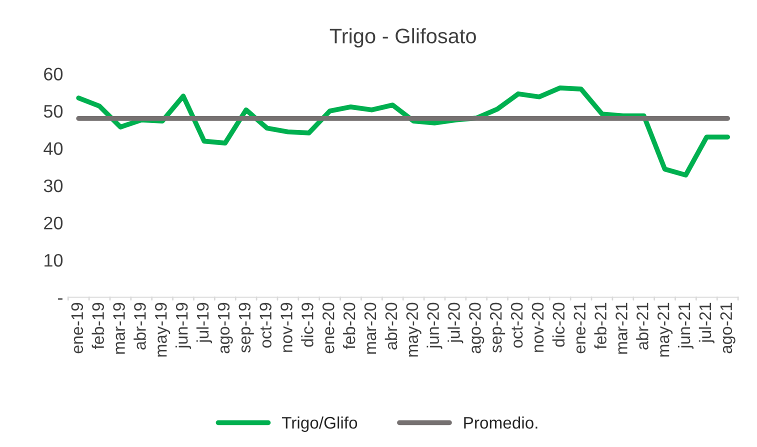 The image size is (757, 447). I want to click on x-tick-label: ago-21, so click(728, 328).